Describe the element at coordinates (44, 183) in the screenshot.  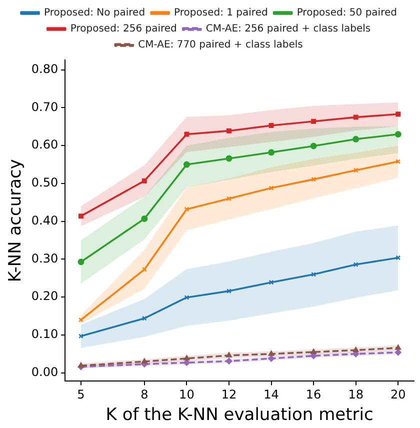
I see `y-tick-label: 0.50` at that location.